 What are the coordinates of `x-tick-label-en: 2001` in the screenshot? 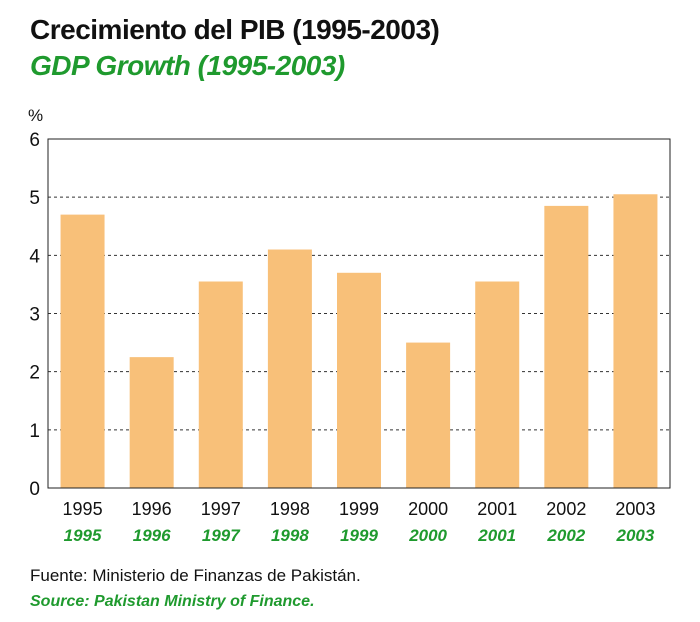 It's located at (496, 535).